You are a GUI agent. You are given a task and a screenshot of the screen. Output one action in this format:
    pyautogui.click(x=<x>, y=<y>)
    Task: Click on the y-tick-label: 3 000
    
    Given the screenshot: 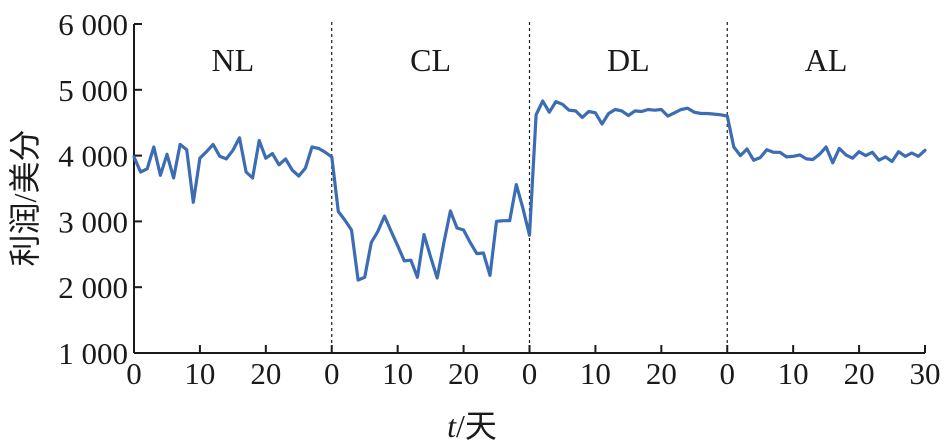 What is the action you would take?
    pyautogui.click(x=93, y=221)
    